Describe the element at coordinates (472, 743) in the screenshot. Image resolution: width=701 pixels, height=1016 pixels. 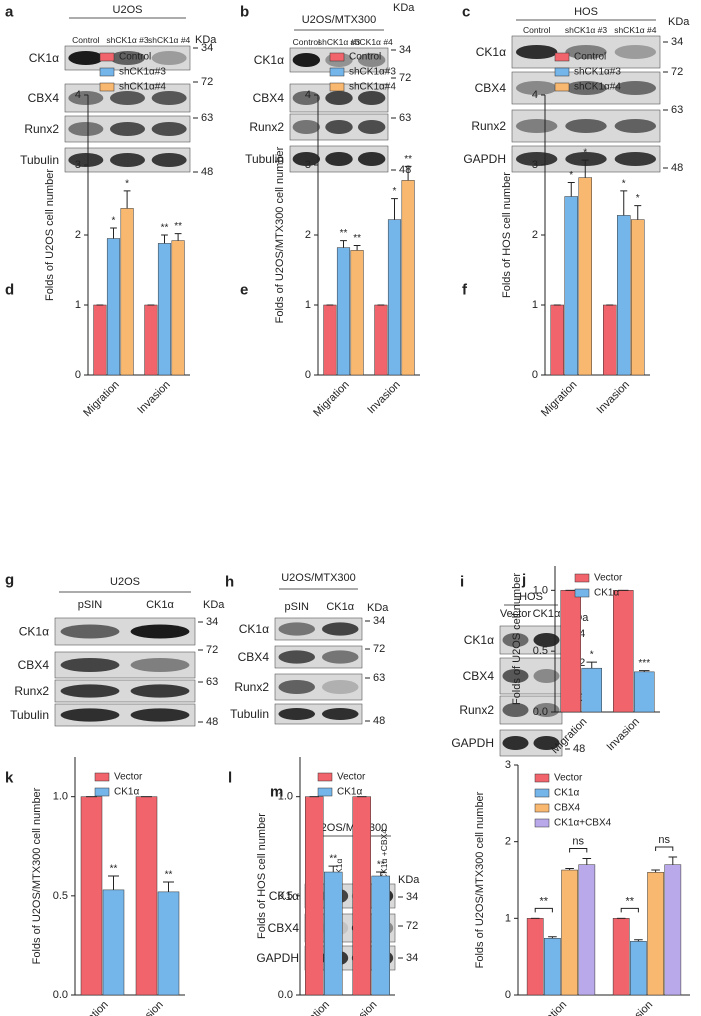
I see `row-label: GAPDH` at that location.